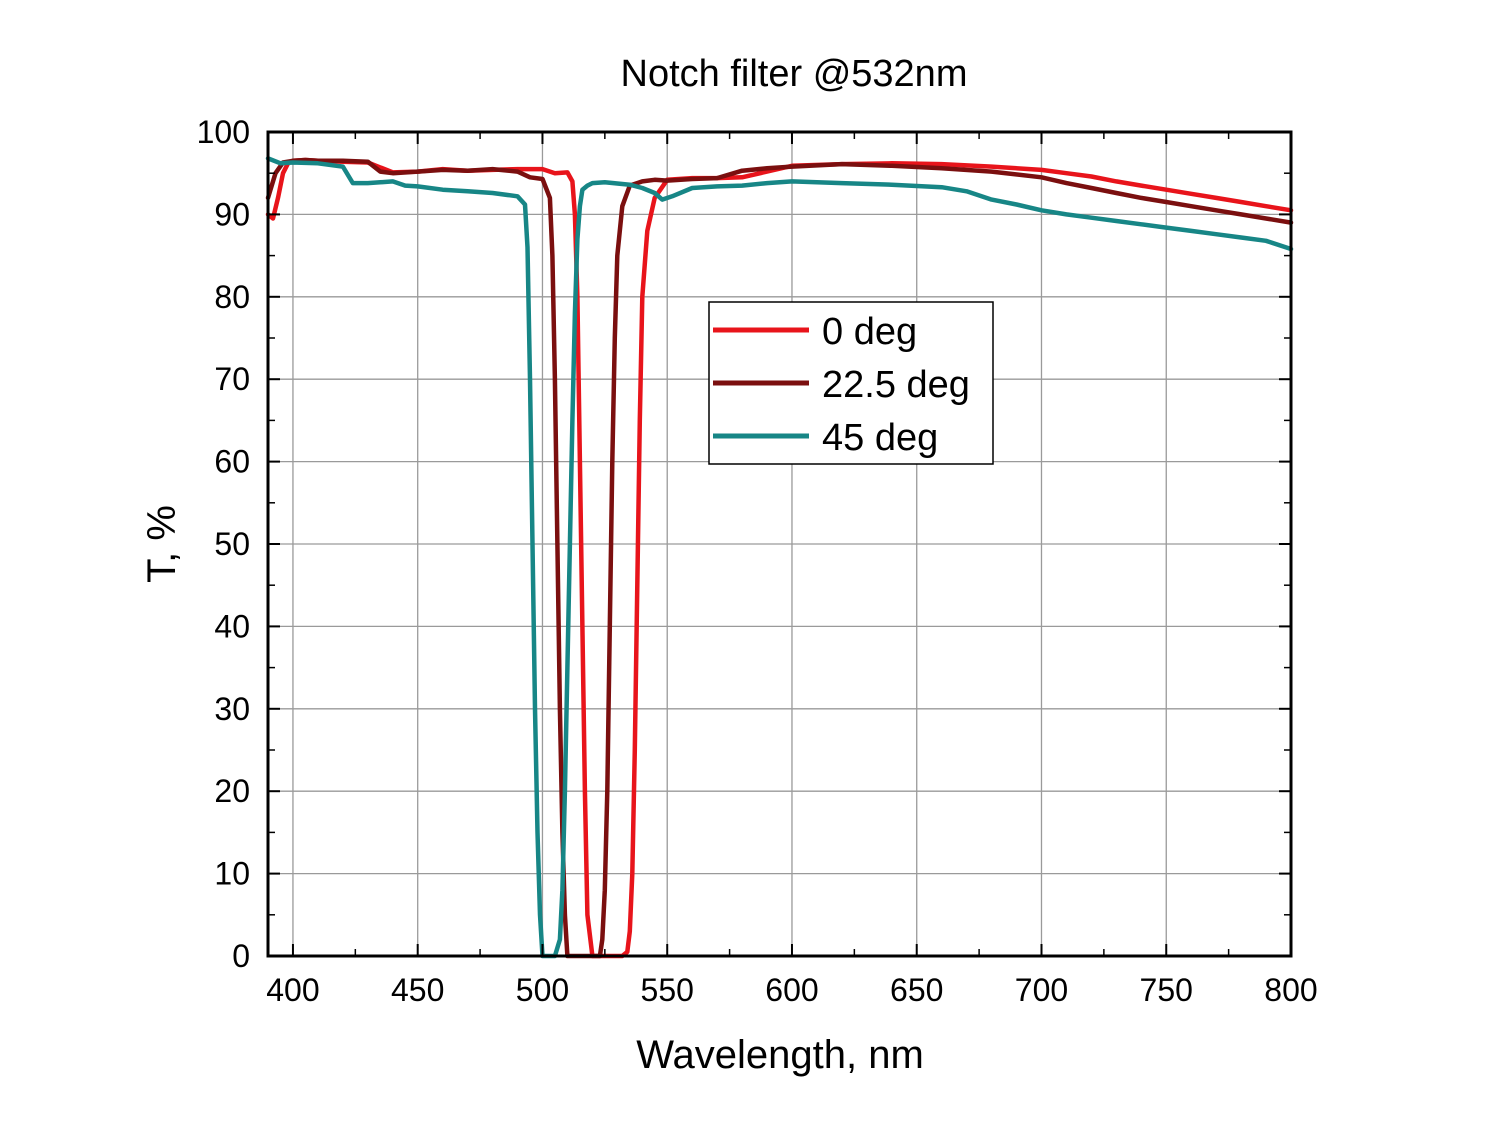  I want to click on legend: 0 deg 22.5 deg 45 deg, so click(851, 383).